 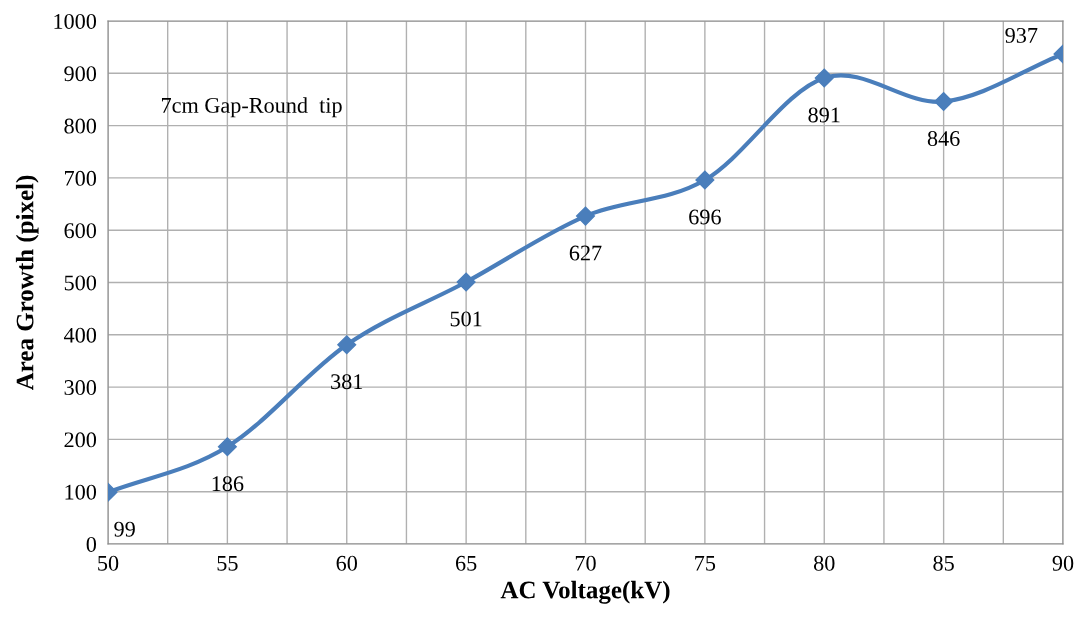 I want to click on y-tick-label: 200, so click(x=80, y=440).